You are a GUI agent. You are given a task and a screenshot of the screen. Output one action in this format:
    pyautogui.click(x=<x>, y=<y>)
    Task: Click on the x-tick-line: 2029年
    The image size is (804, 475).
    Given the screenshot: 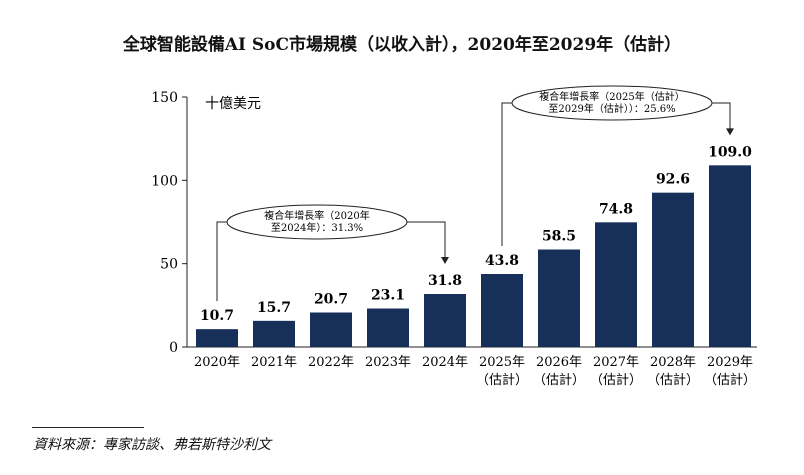 What is the action you would take?
    pyautogui.click(x=730, y=362)
    